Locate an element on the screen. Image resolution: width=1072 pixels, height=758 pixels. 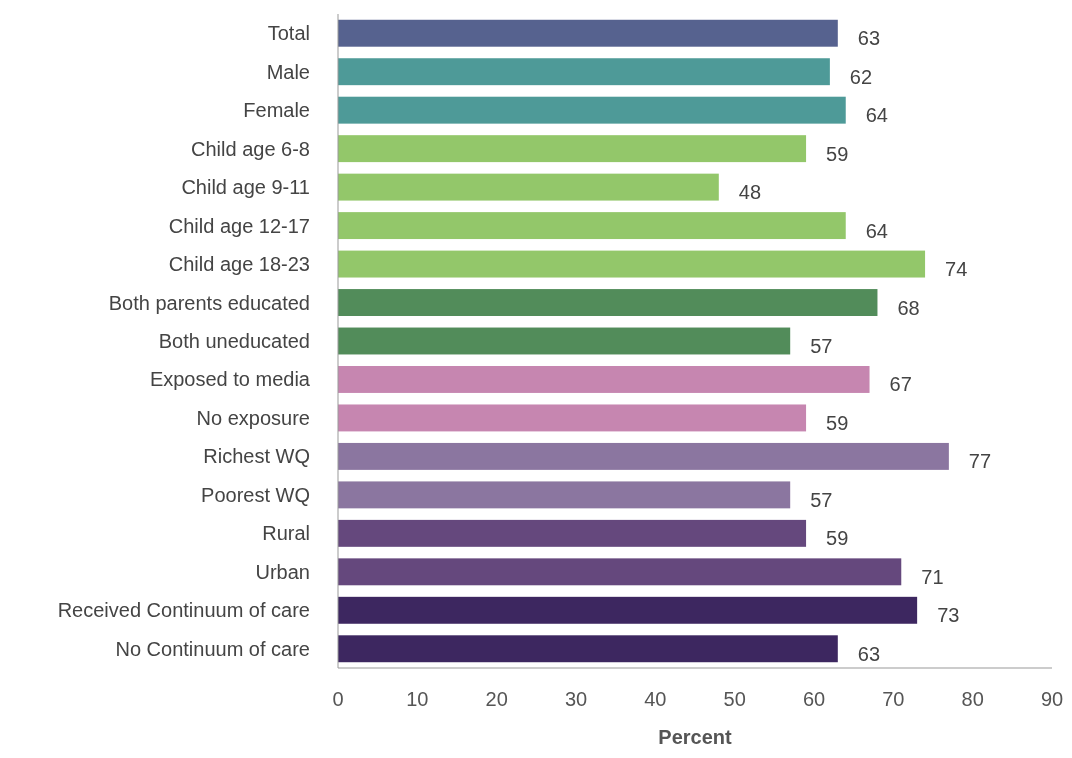
y-tick-label: Female is located at coordinates (276, 110).